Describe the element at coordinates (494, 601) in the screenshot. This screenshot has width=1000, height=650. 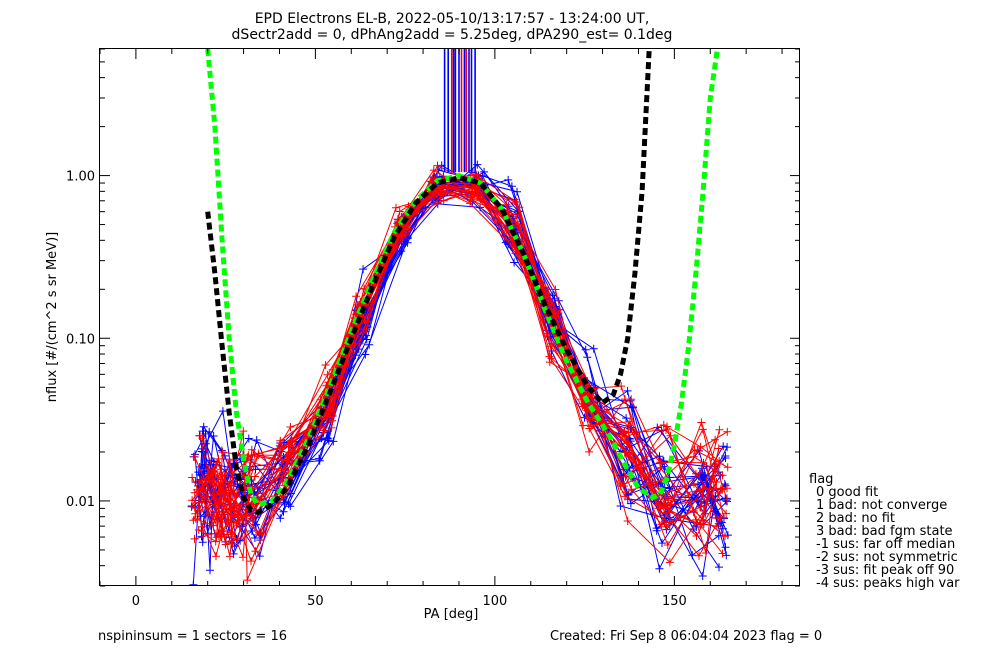
I see `x-tick-label: 100` at that location.